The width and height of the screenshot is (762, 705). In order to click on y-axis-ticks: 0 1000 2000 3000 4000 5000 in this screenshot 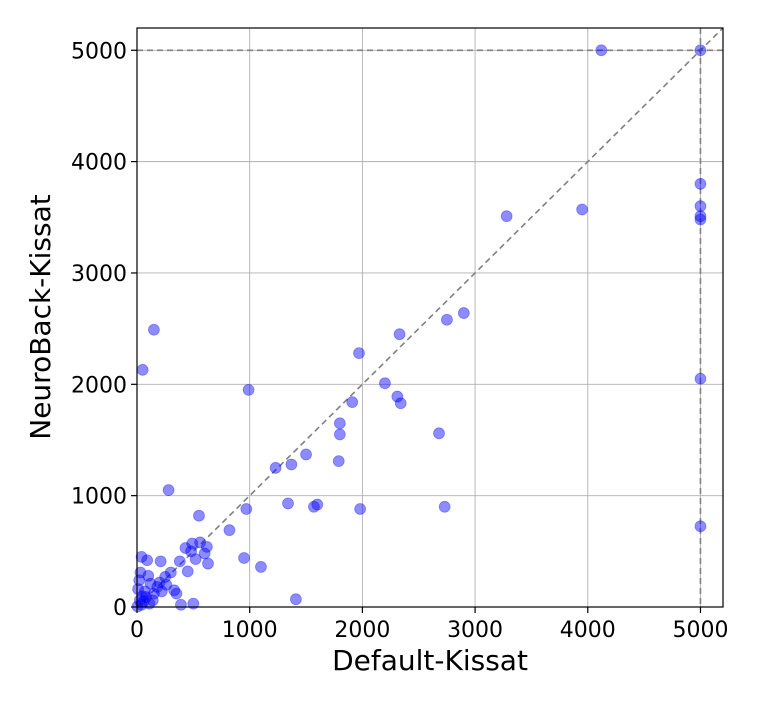, I will do `click(104, 330)`.